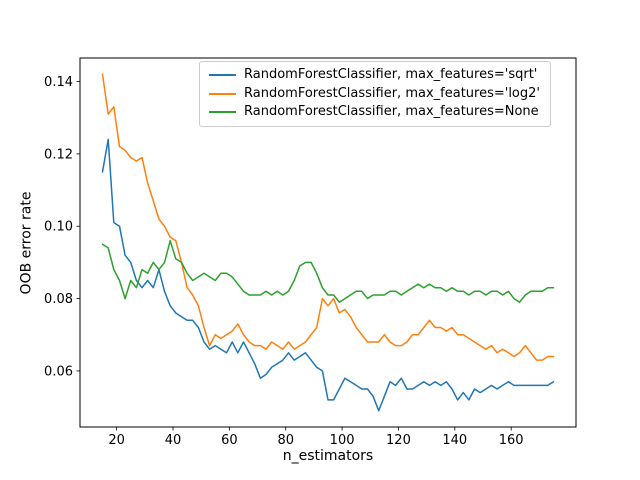 This screenshot has height=480, width=640. What do you see at coordinates (328, 456) in the screenshot?
I see `x-axis-title: n_estimators` at bounding box center [328, 456].